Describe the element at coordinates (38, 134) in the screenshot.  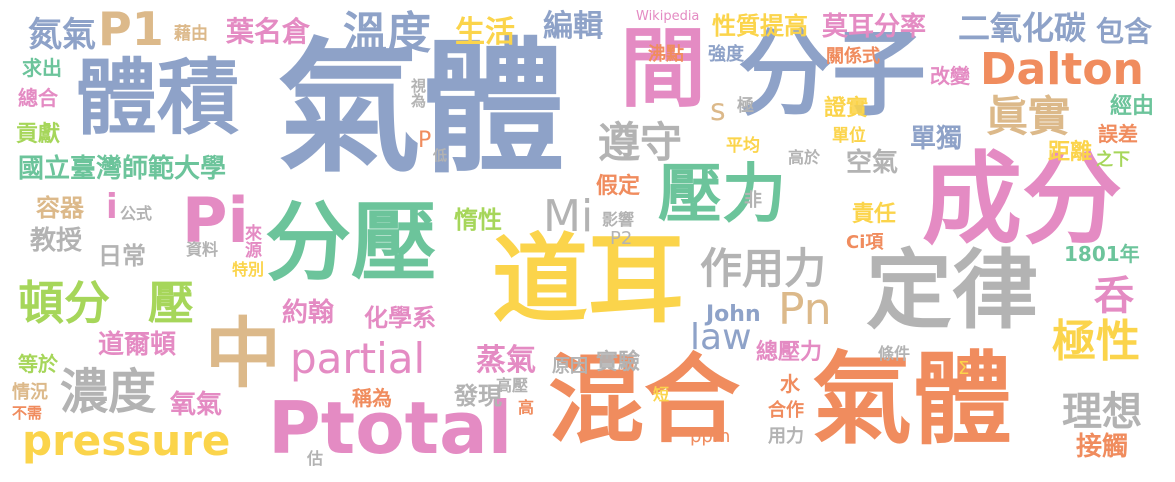
I see `word-gongxian: 貢獻` at that location.